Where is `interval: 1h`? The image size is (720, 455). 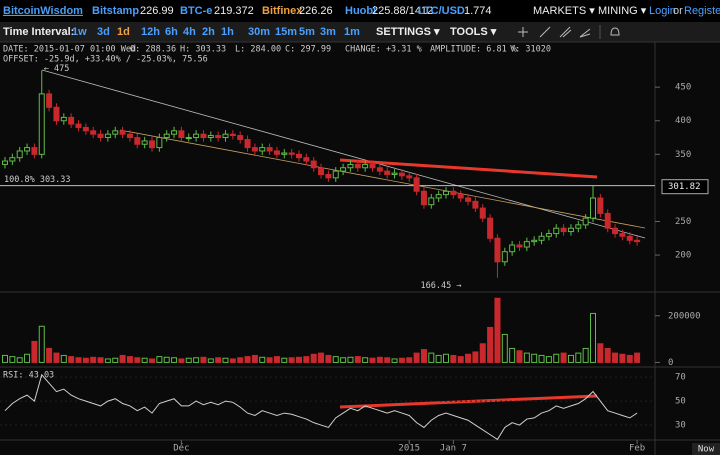 interval: 1h is located at coordinates (227, 32).